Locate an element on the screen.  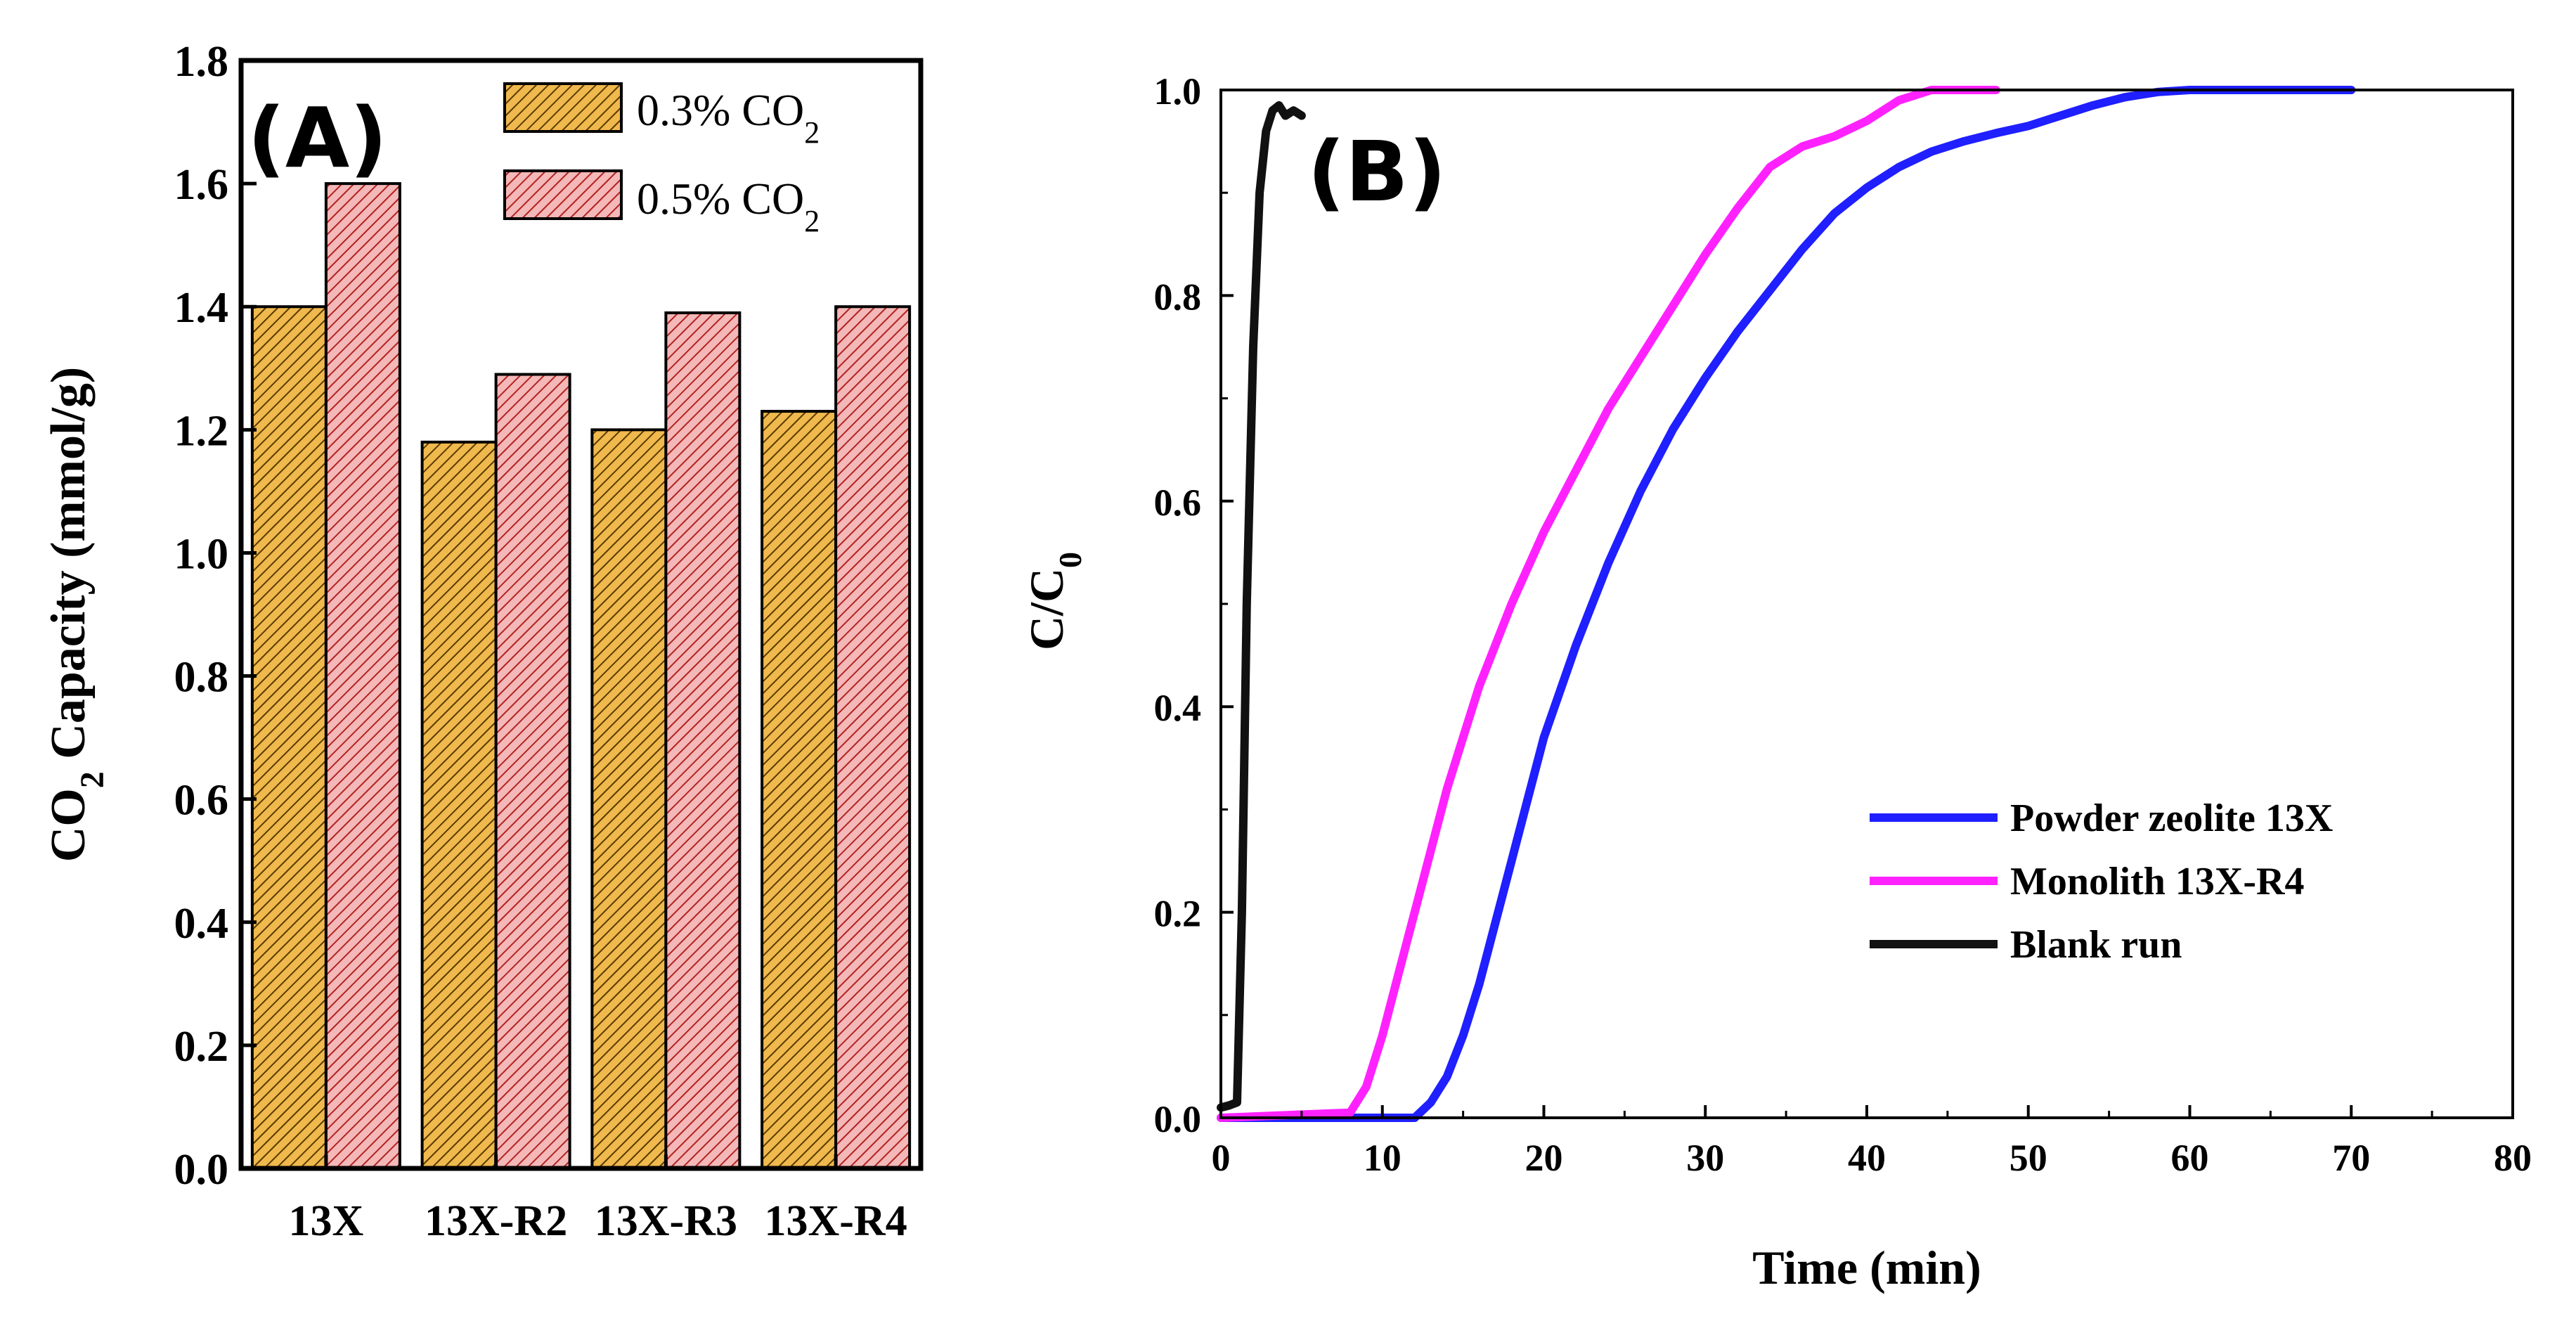
bar-13x-r4-0-5-co2 is located at coordinates (873, 738).